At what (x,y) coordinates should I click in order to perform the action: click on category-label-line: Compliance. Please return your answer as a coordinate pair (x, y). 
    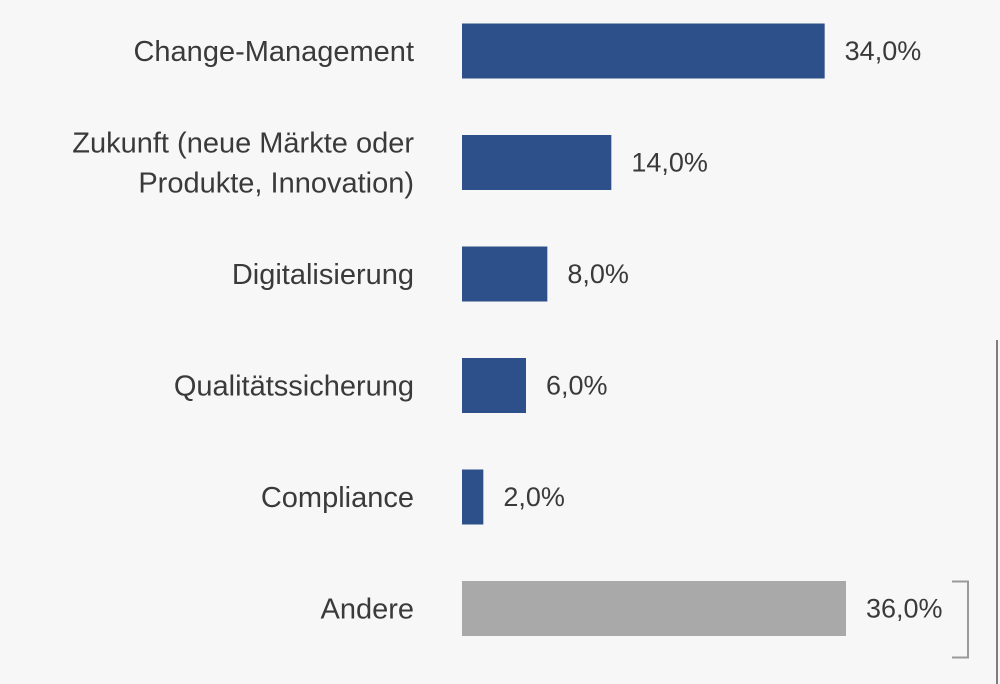
    Looking at the image, I should click on (337, 498).